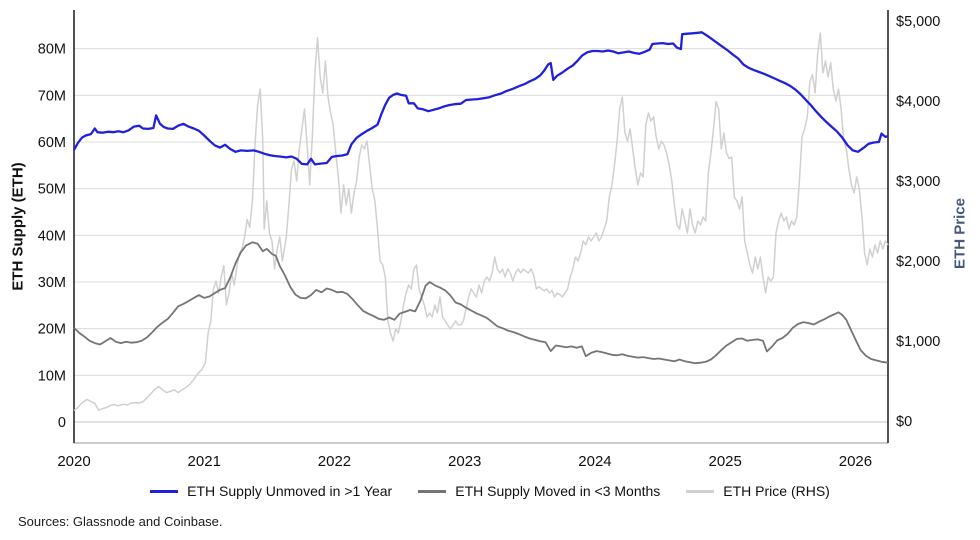 The height and width of the screenshot is (540, 980). Describe the element at coordinates (73, 461) in the screenshot. I see `x-axis-tick-label: 2020` at that location.